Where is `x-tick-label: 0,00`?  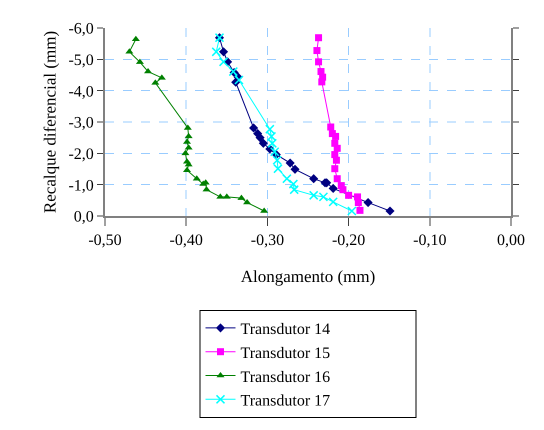 x-tick-label: 0,00 is located at coordinates (511, 241).